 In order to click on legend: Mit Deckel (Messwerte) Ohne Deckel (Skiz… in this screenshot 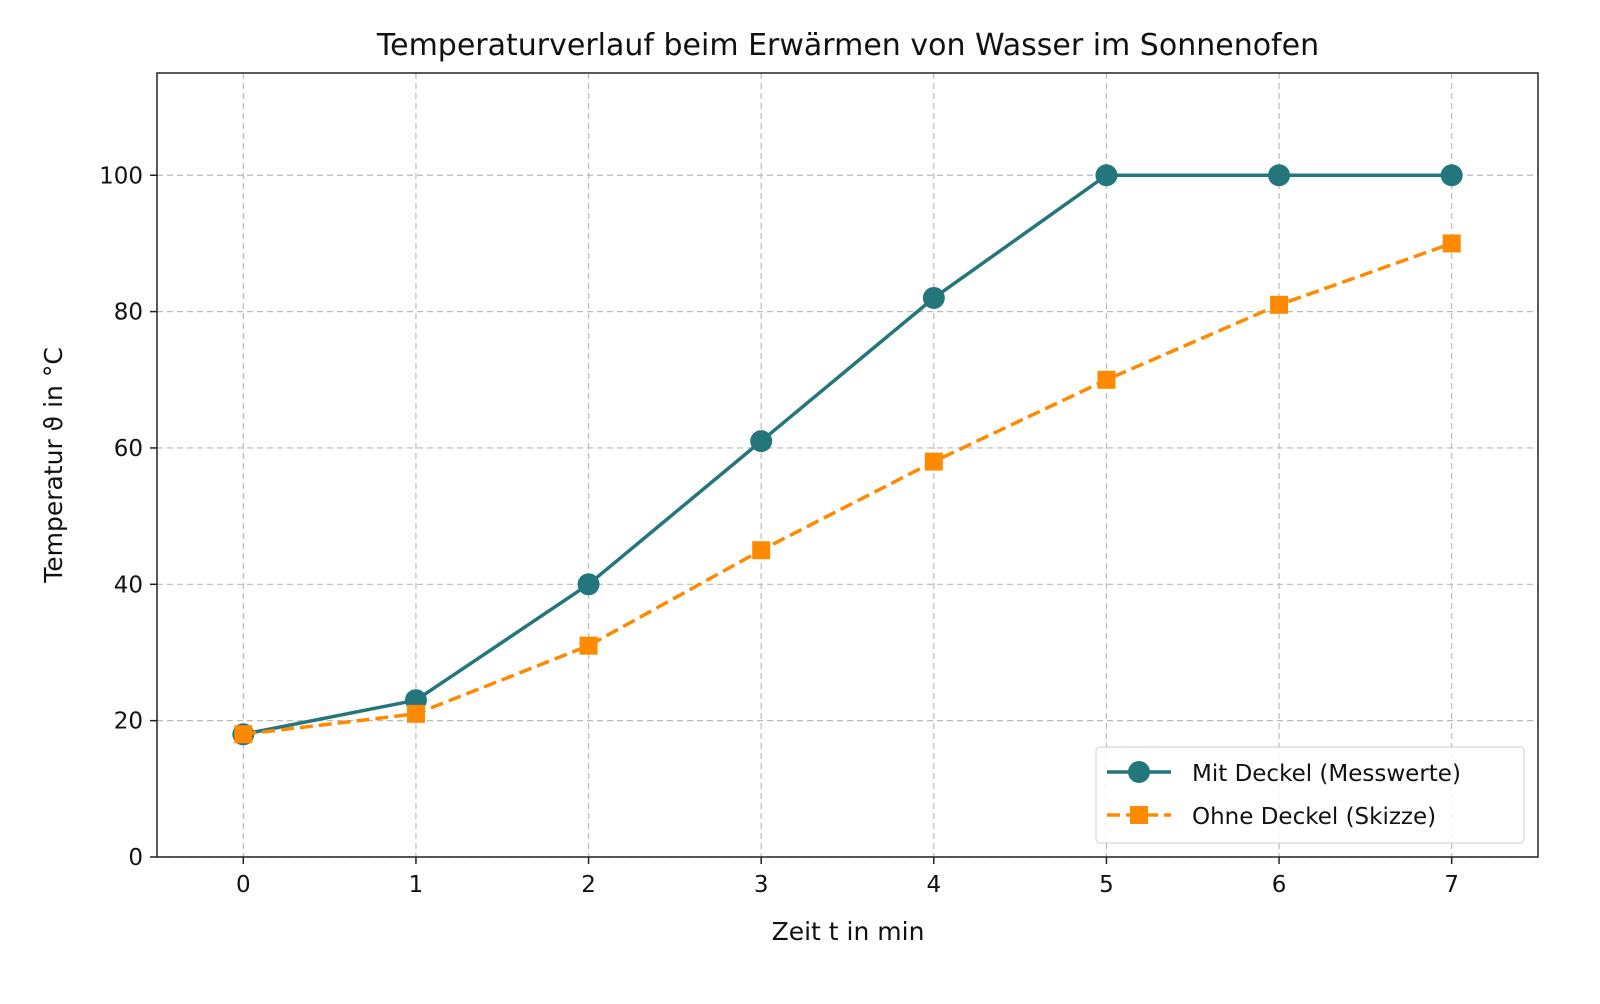, I will do `click(1310, 795)`.